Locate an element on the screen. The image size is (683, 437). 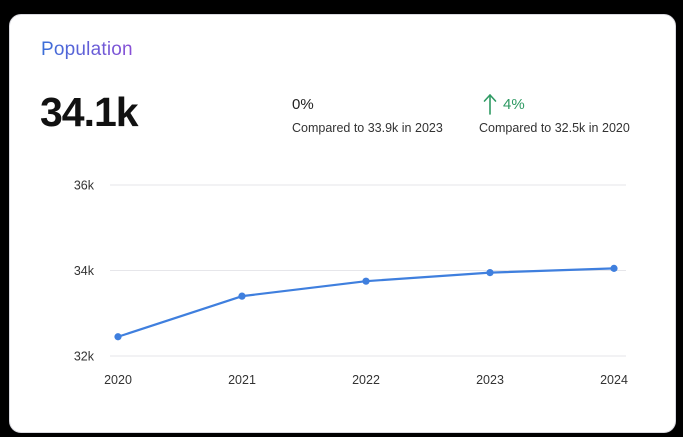
y-tick-label: 34k is located at coordinates (84, 271).